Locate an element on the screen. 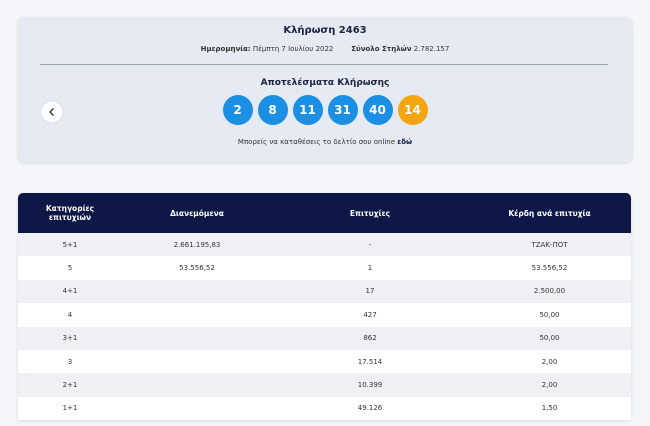 Image resolution: width=650 pixels, height=426 pixels. table-row: 4+1 17 2.500,00 is located at coordinates (324, 291).